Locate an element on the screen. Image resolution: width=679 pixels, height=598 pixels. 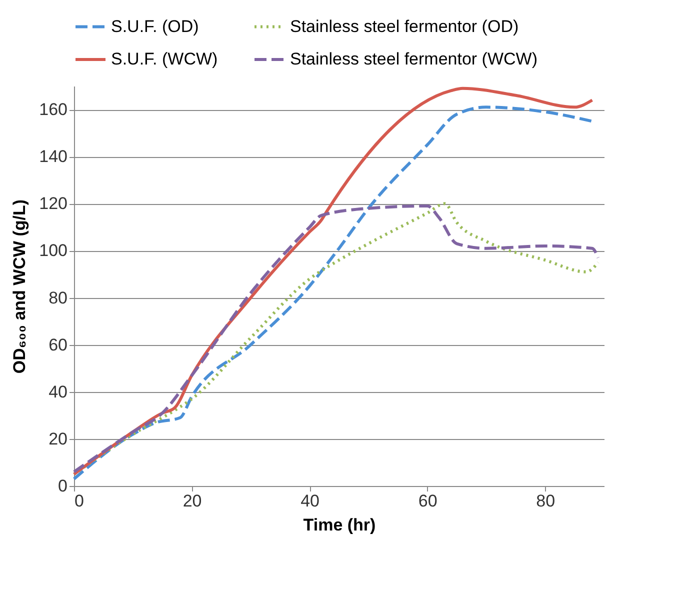
x-tick-label: 60 is located at coordinates (428, 501).